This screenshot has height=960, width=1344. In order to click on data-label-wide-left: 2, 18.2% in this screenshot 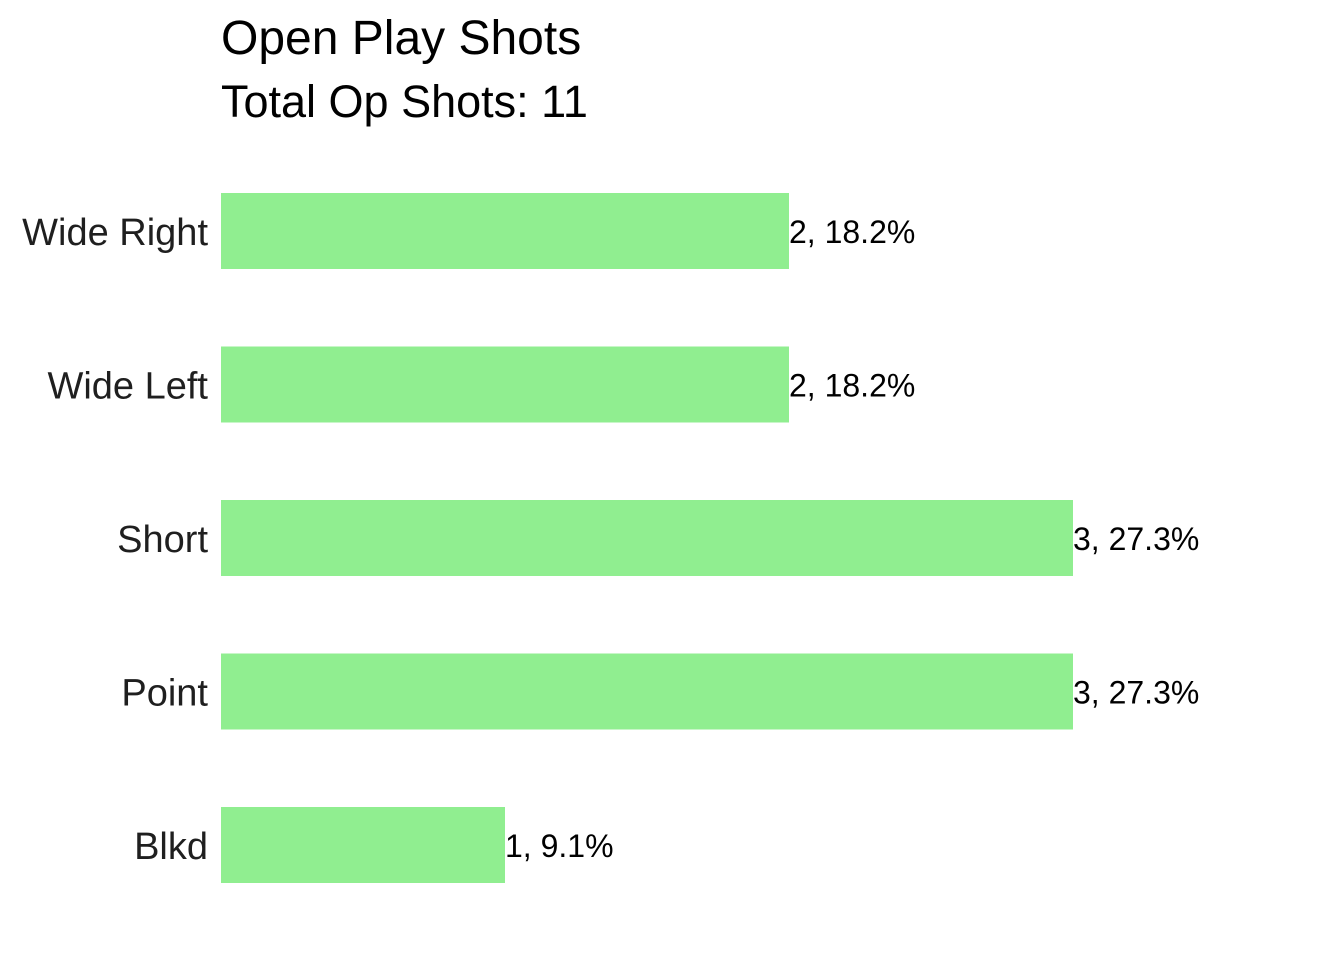, I will do `click(852, 386)`.